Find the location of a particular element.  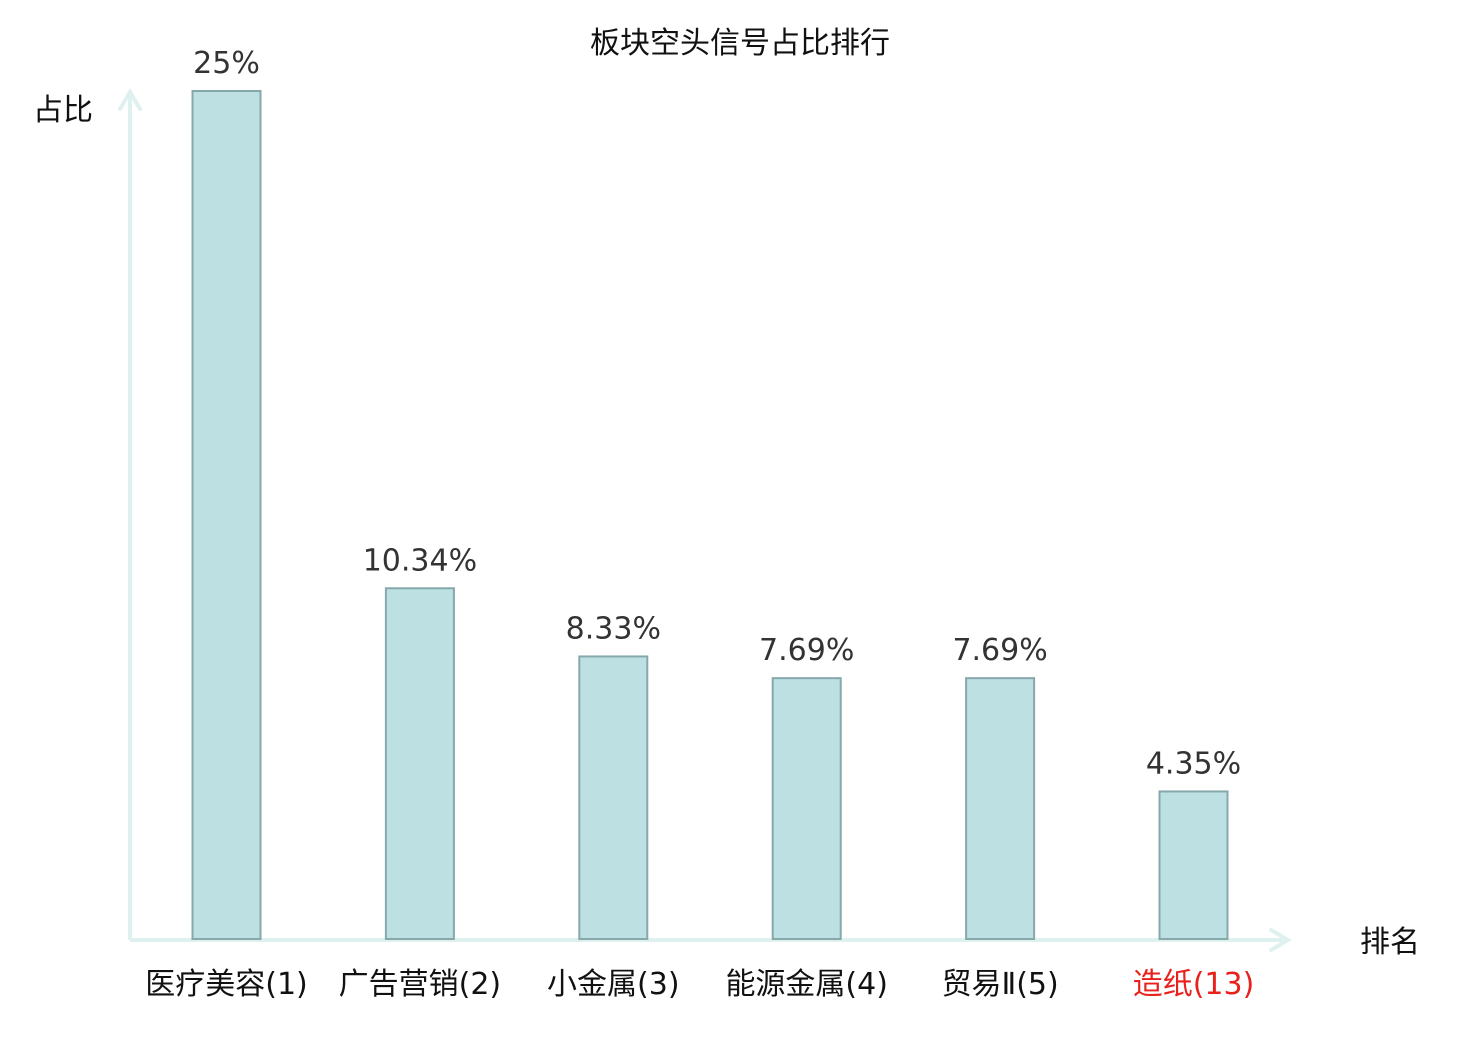

category-labels-group: 医疗美容(1) 广告营销(2) 小金属(3) 能源金属(4) 贸易Ⅱ(5) 造纸(13) is located at coordinates (699, 984).